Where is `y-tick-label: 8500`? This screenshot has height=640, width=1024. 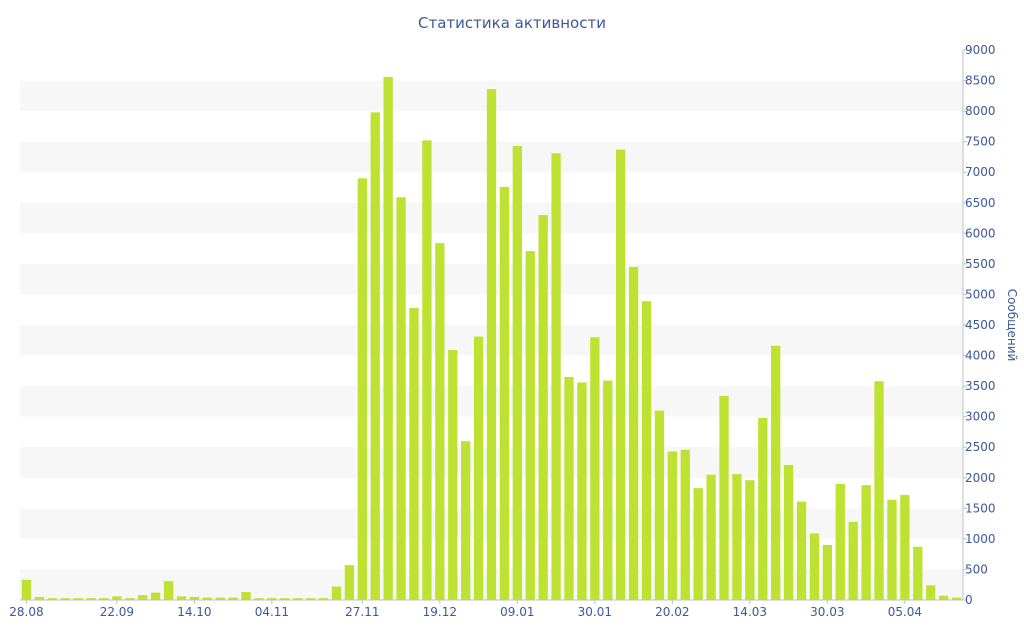 y-tick-label: 8500 is located at coordinates (980, 81).